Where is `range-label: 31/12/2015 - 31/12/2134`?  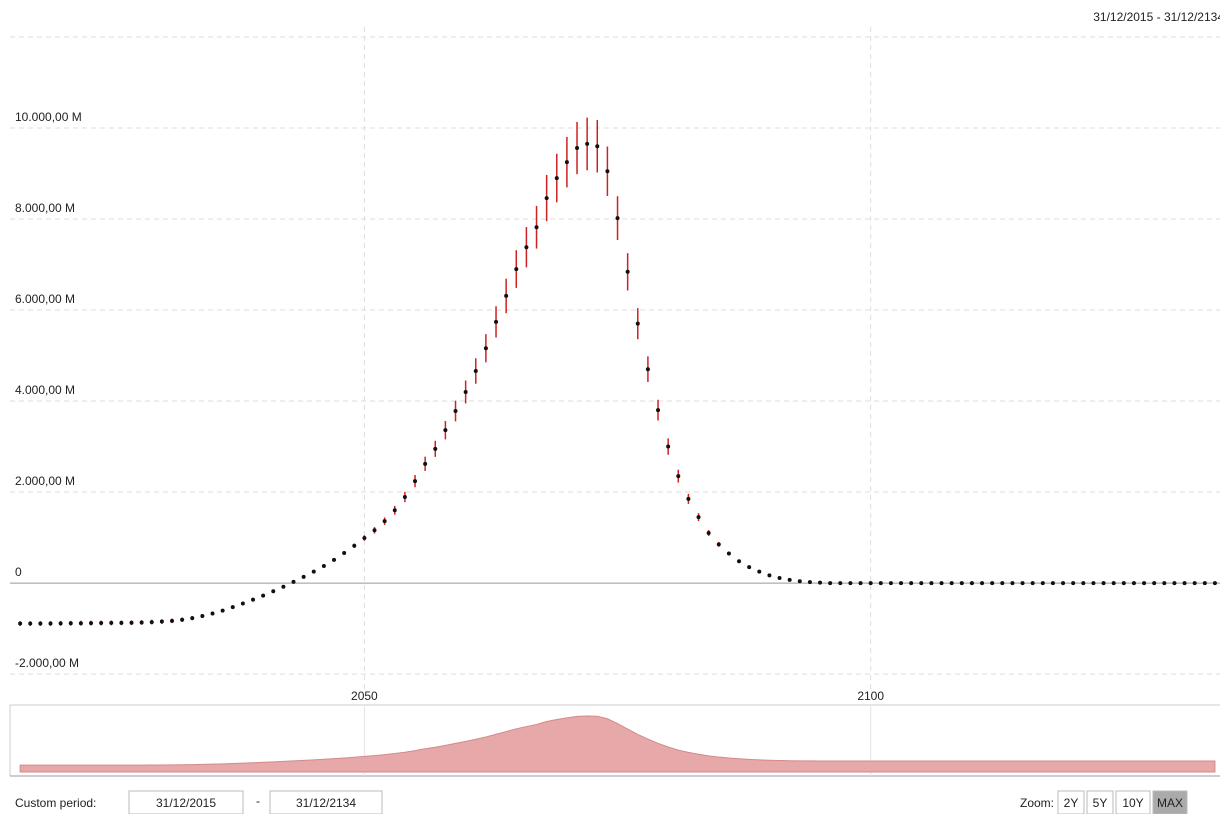 range-label: 31/12/2015 - 31/12/2134 is located at coordinates (1156, 17).